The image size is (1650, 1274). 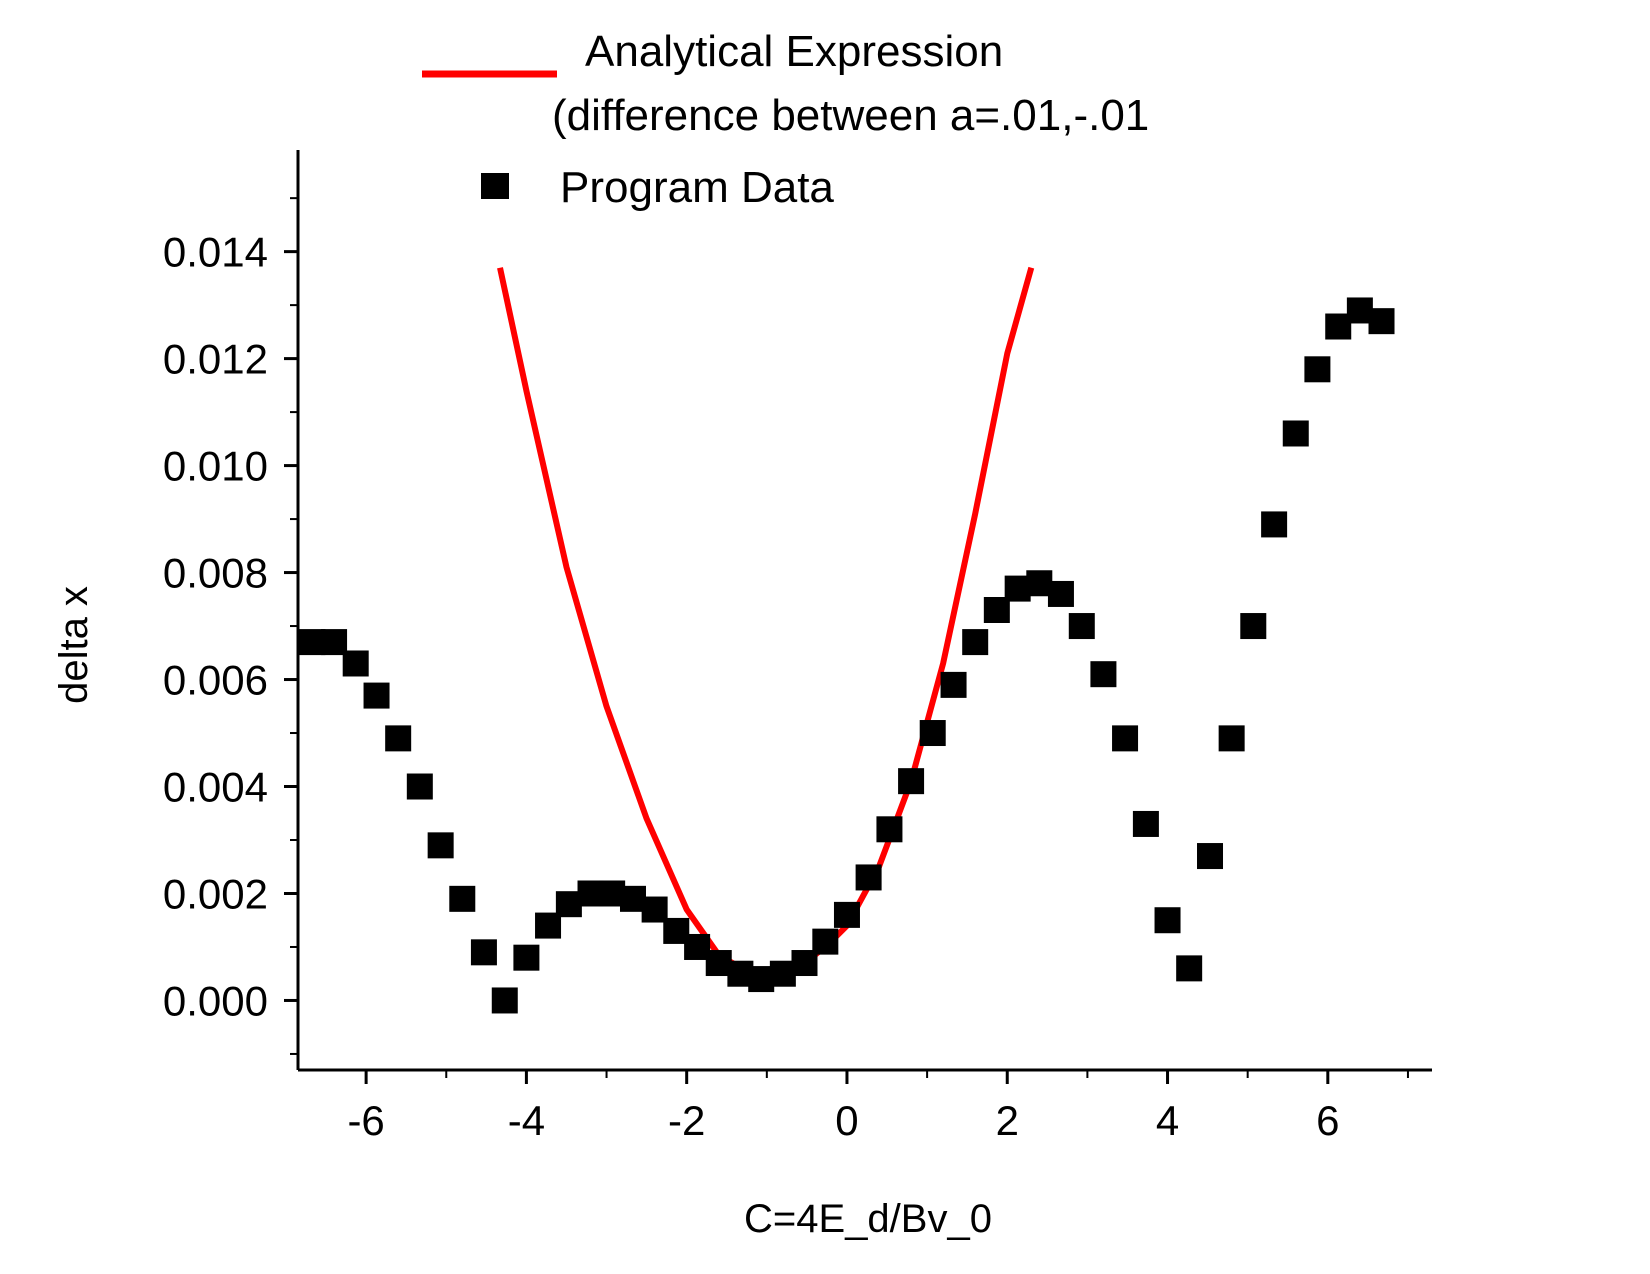 I want to click on y-tick-label: 0.010, so click(x=215, y=466).